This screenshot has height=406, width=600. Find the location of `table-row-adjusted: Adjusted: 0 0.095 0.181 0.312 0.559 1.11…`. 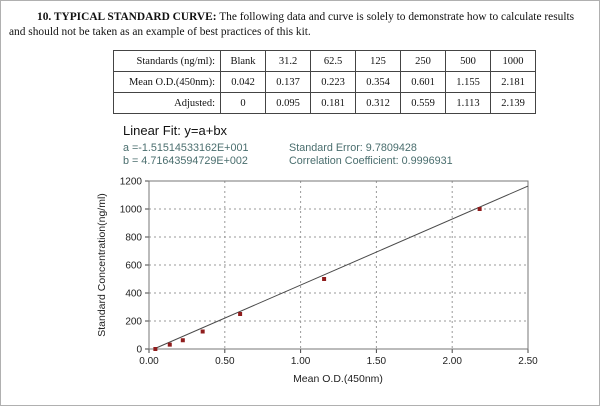

table-row-adjusted: Adjusted: 0 0.095 0.181 0.312 0.559 1.11… is located at coordinates (324, 103).